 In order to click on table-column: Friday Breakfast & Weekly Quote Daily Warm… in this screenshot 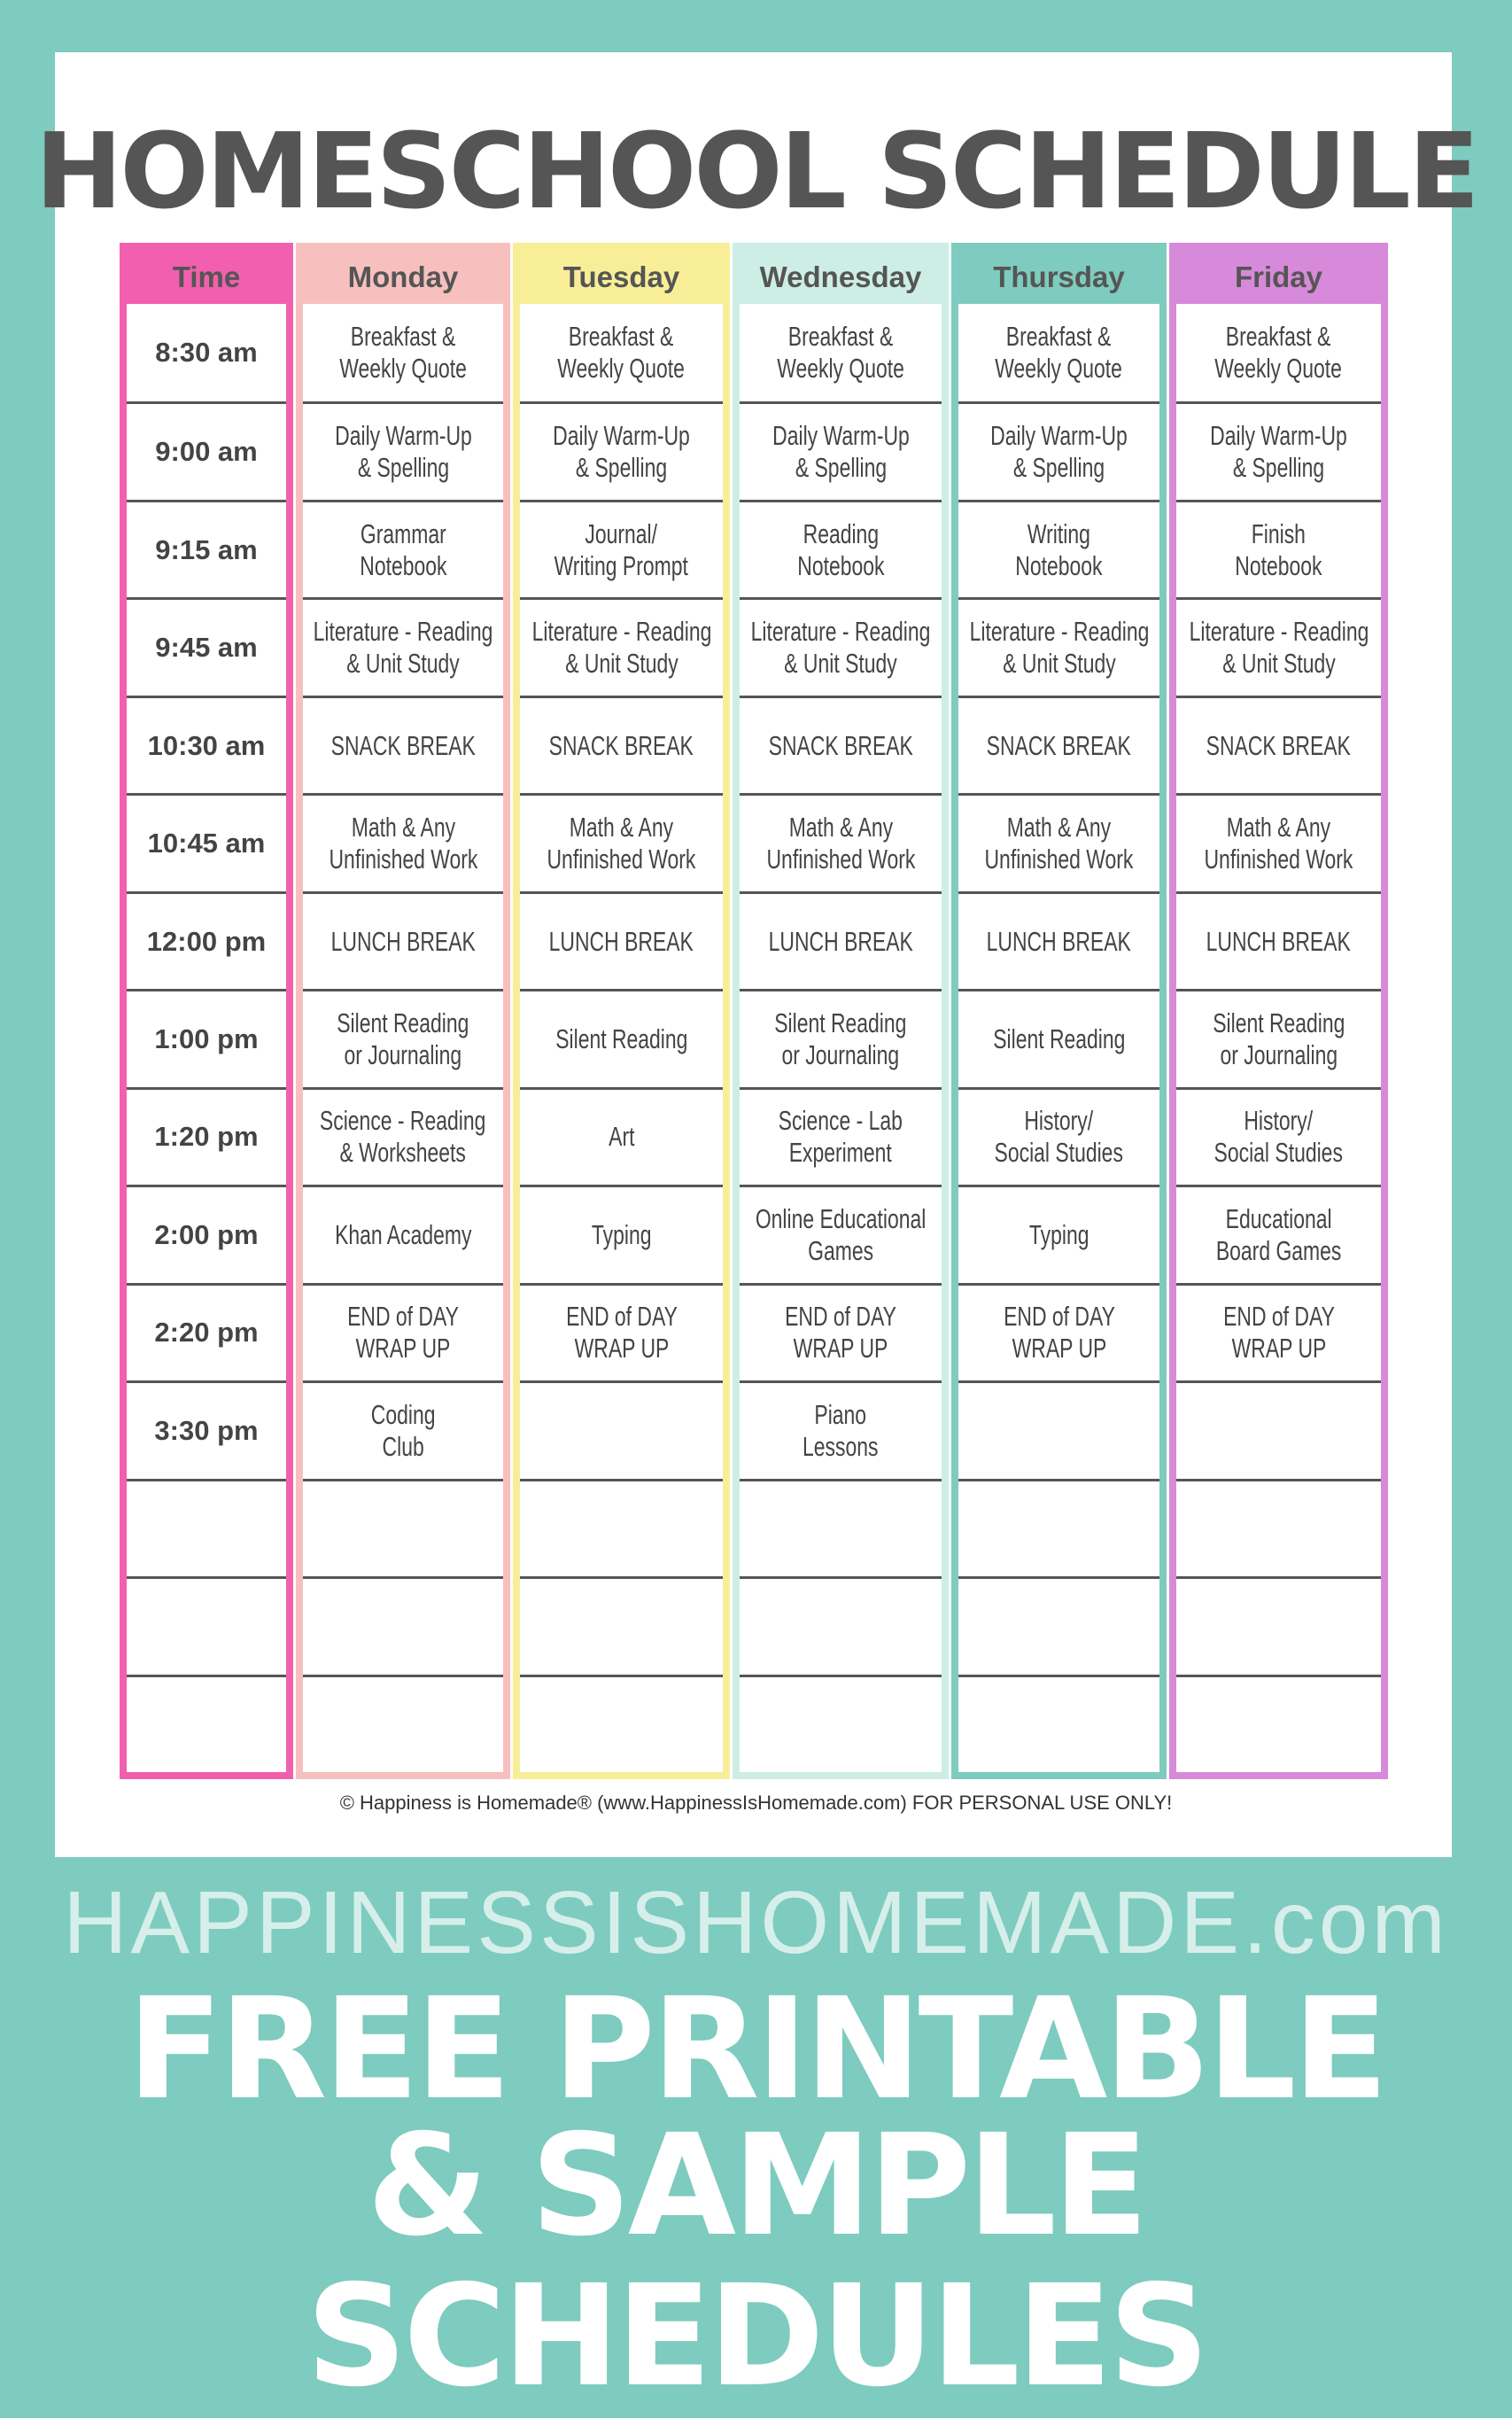, I will do `click(1279, 1011)`.